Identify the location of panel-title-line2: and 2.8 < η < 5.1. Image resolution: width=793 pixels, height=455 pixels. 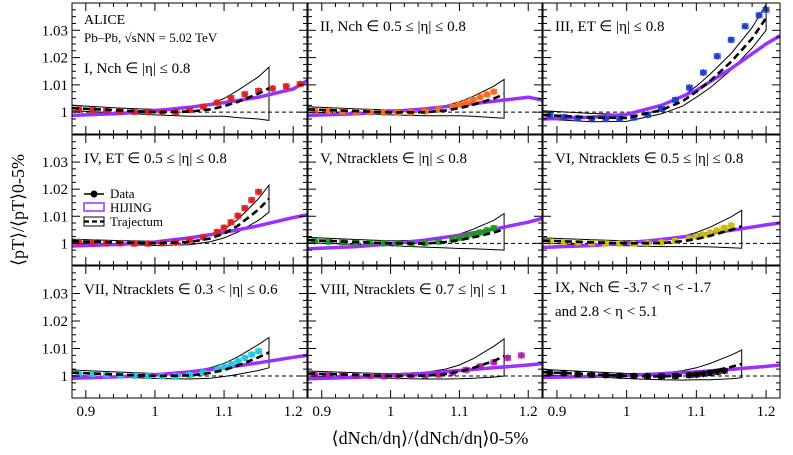
(606, 312).